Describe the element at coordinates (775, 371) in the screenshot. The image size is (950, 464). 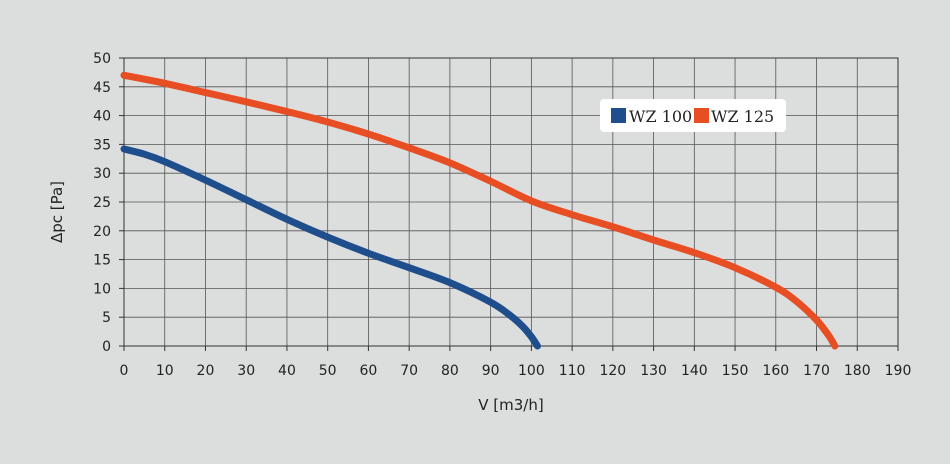
I see `x-tick-label: 160` at that location.